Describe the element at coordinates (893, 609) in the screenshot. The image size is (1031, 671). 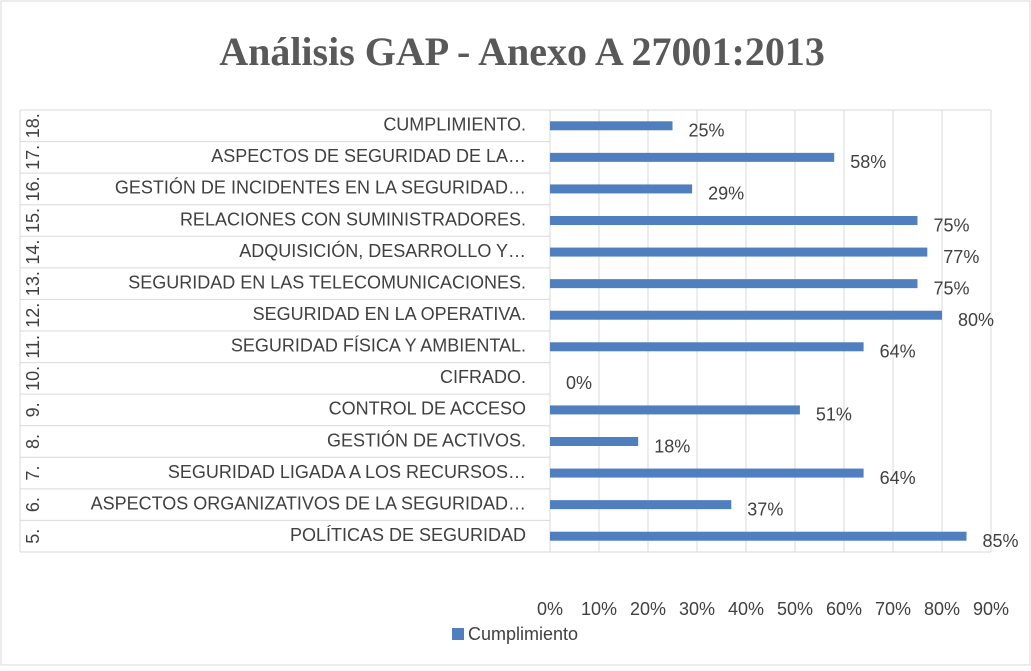
I see `x-tick-label: 70%` at that location.